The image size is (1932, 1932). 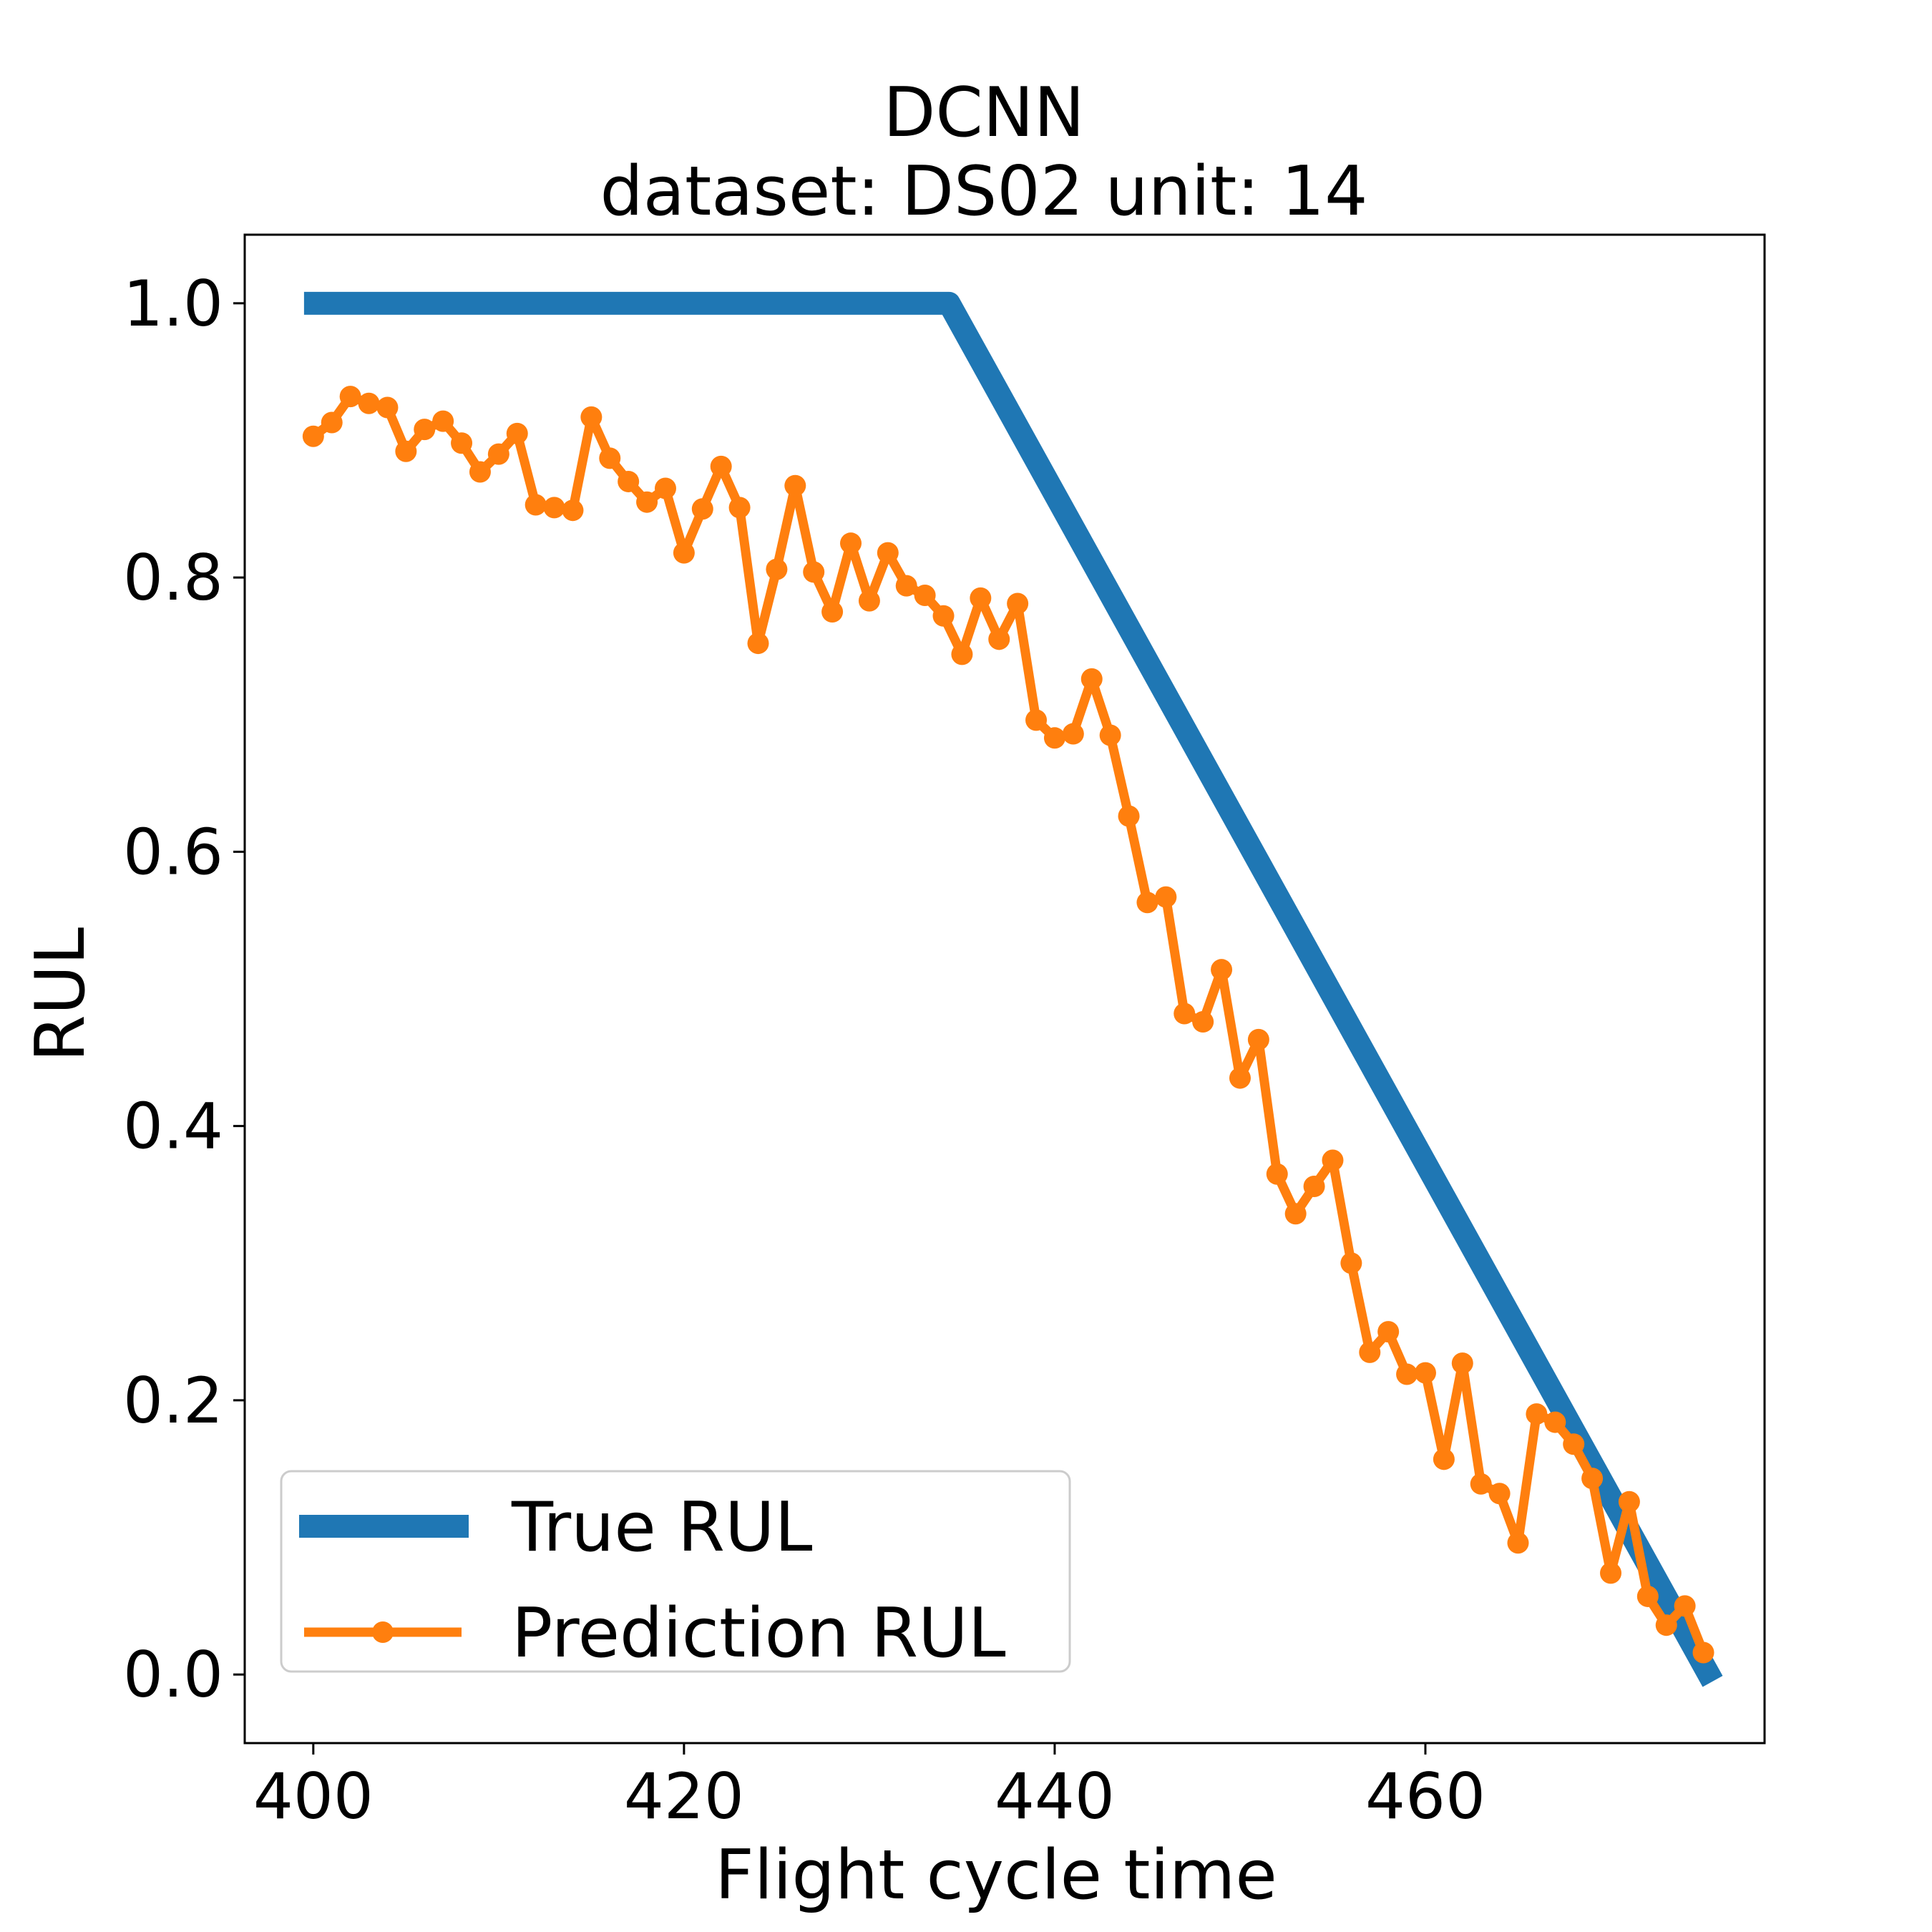 What do you see at coordinates (684, 1796) in the screenshot?
I see `x-tick-label: 420` at bounding box center [684, 1796].